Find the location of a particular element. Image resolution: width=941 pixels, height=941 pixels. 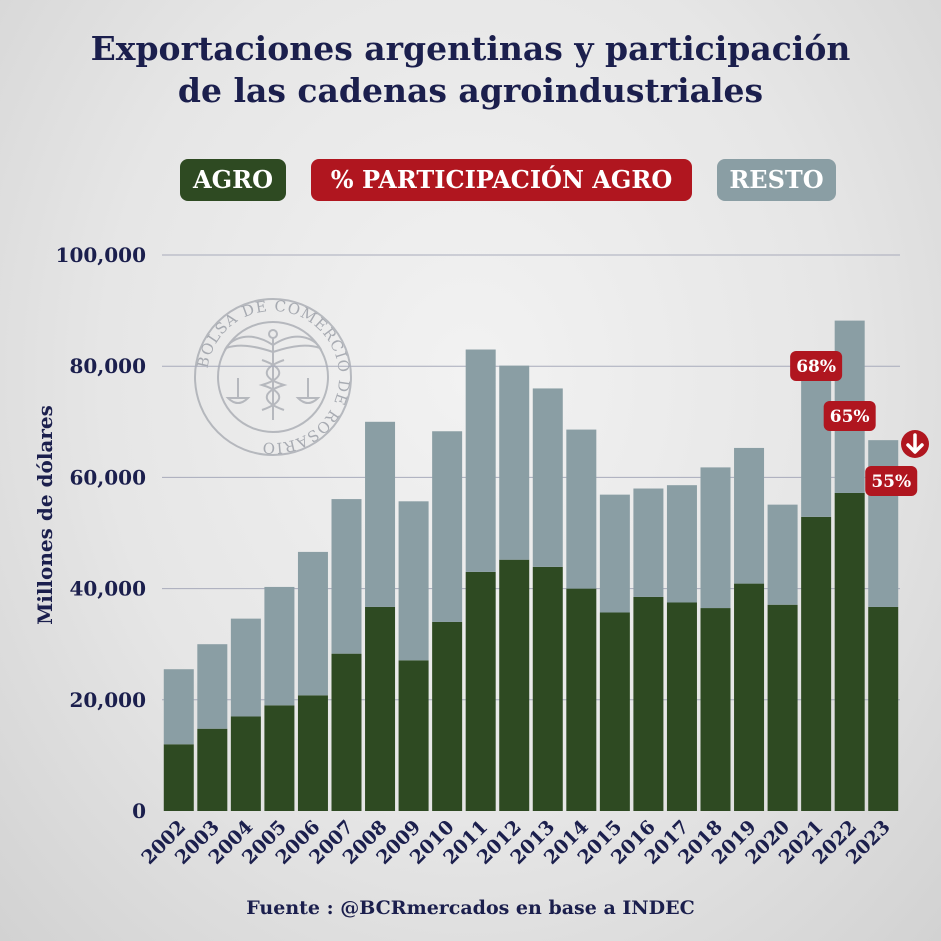

bar-resto-2017 is located at coordinates (681, 544).